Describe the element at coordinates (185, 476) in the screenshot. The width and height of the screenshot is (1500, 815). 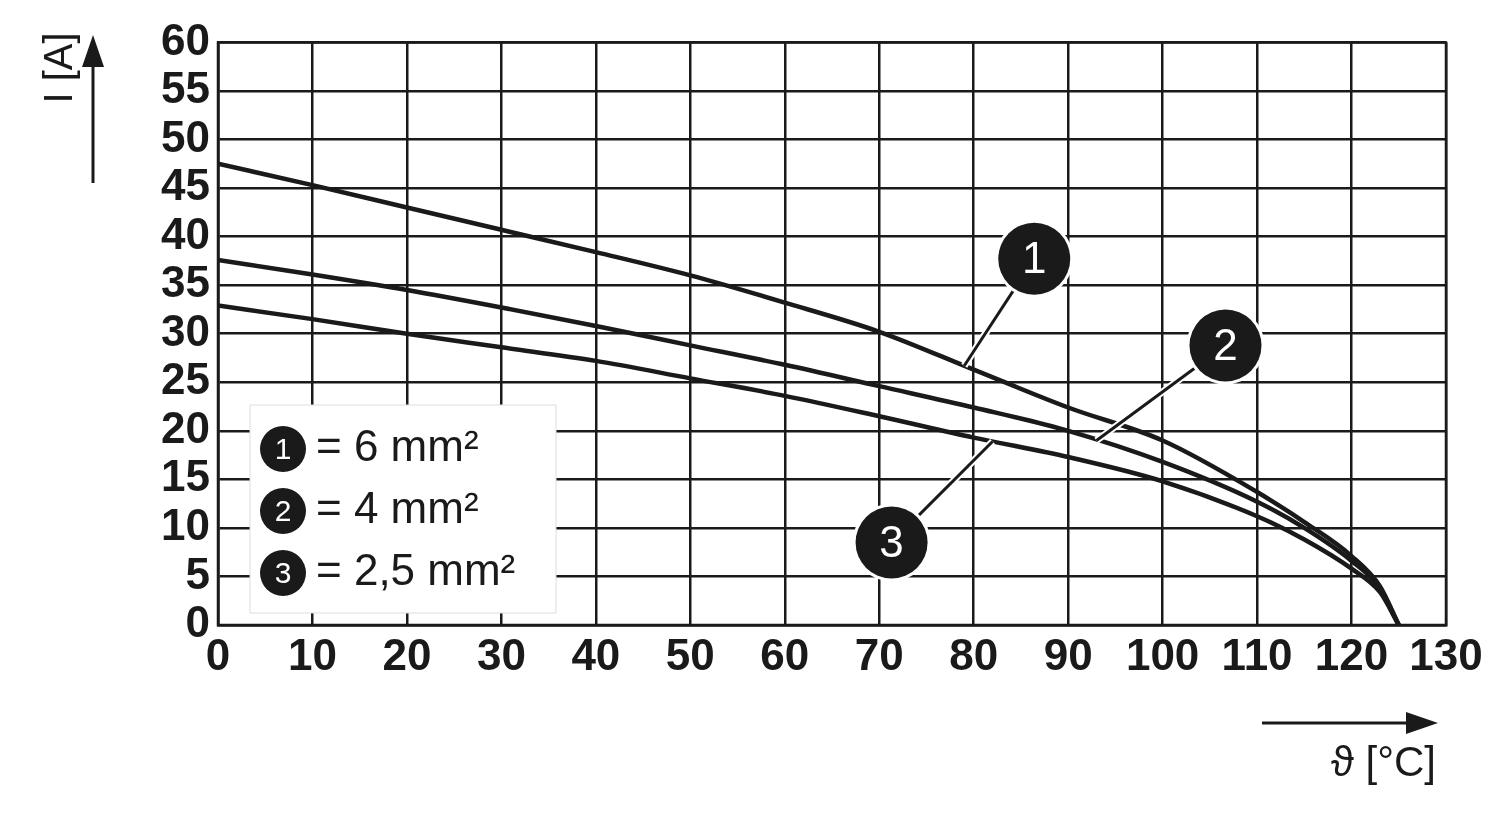
I see `y-tick-label: 15` at that location.